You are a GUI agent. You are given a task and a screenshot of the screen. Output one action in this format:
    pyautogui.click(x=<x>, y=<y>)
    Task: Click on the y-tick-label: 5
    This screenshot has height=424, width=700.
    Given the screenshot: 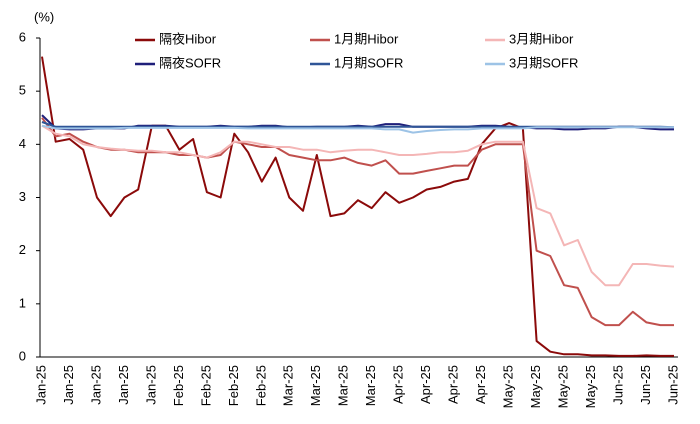 What is the action you would take?
    pyautogui.click(x=22, y=90)
    